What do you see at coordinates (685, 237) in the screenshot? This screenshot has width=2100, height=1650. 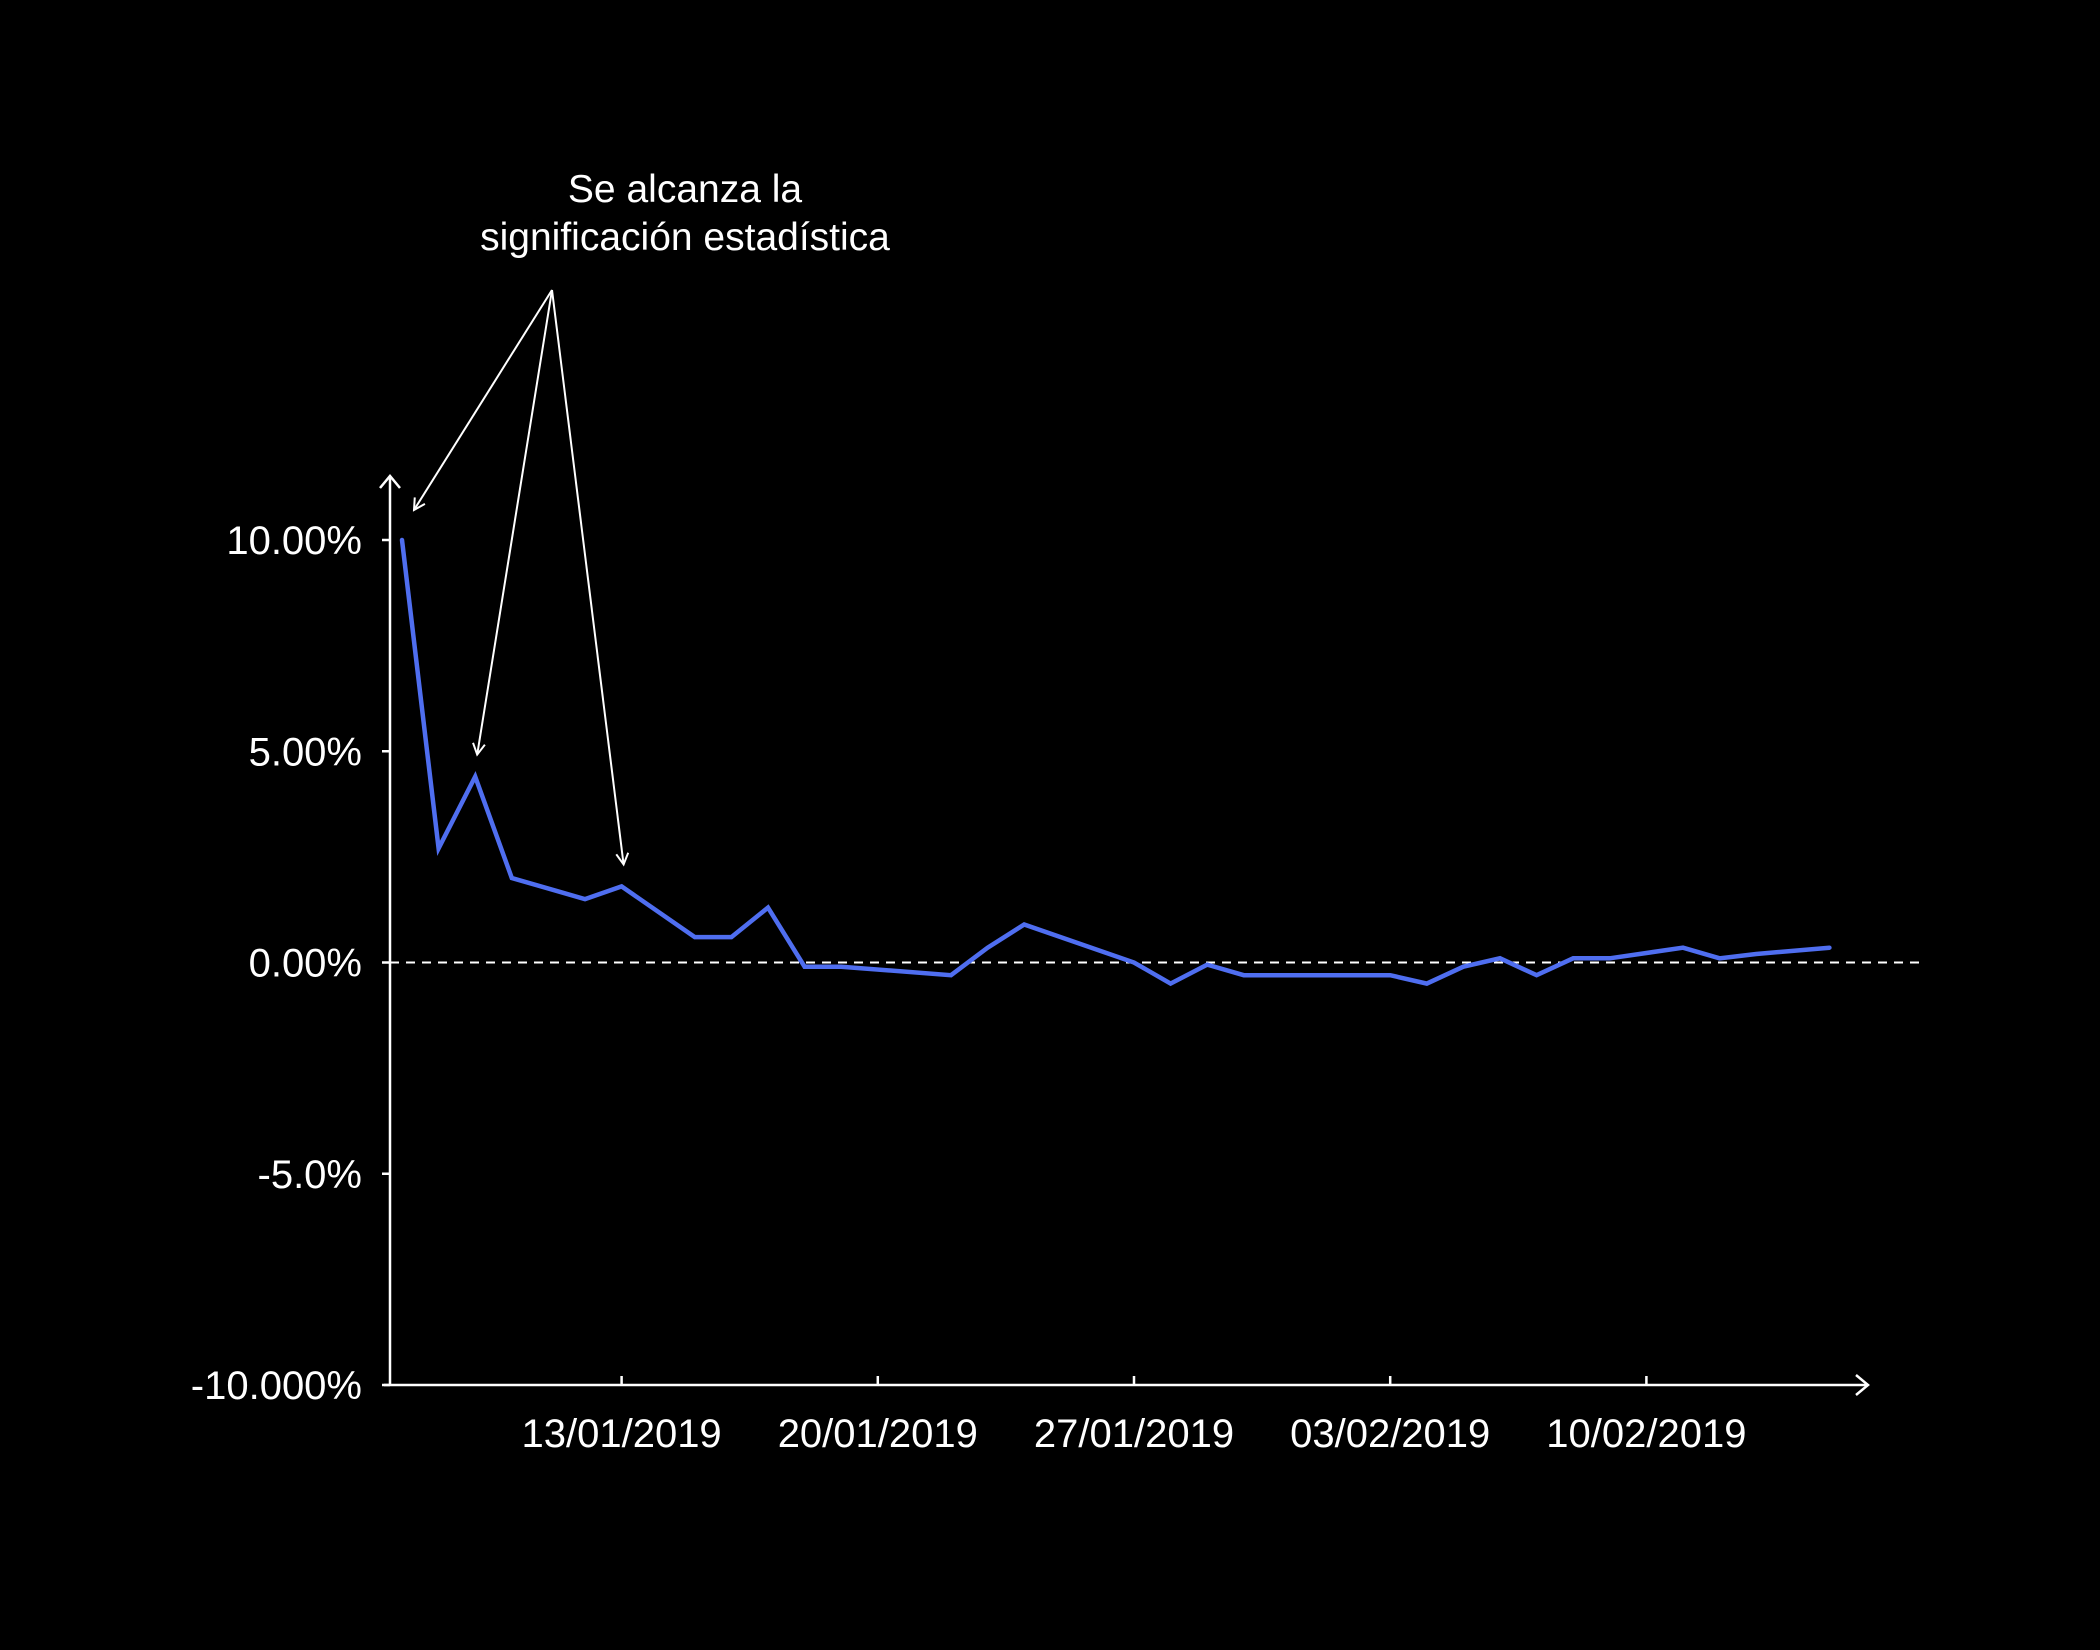 I see `annotation-text-line-2: significación estadística` at bounding box center [685, 237].